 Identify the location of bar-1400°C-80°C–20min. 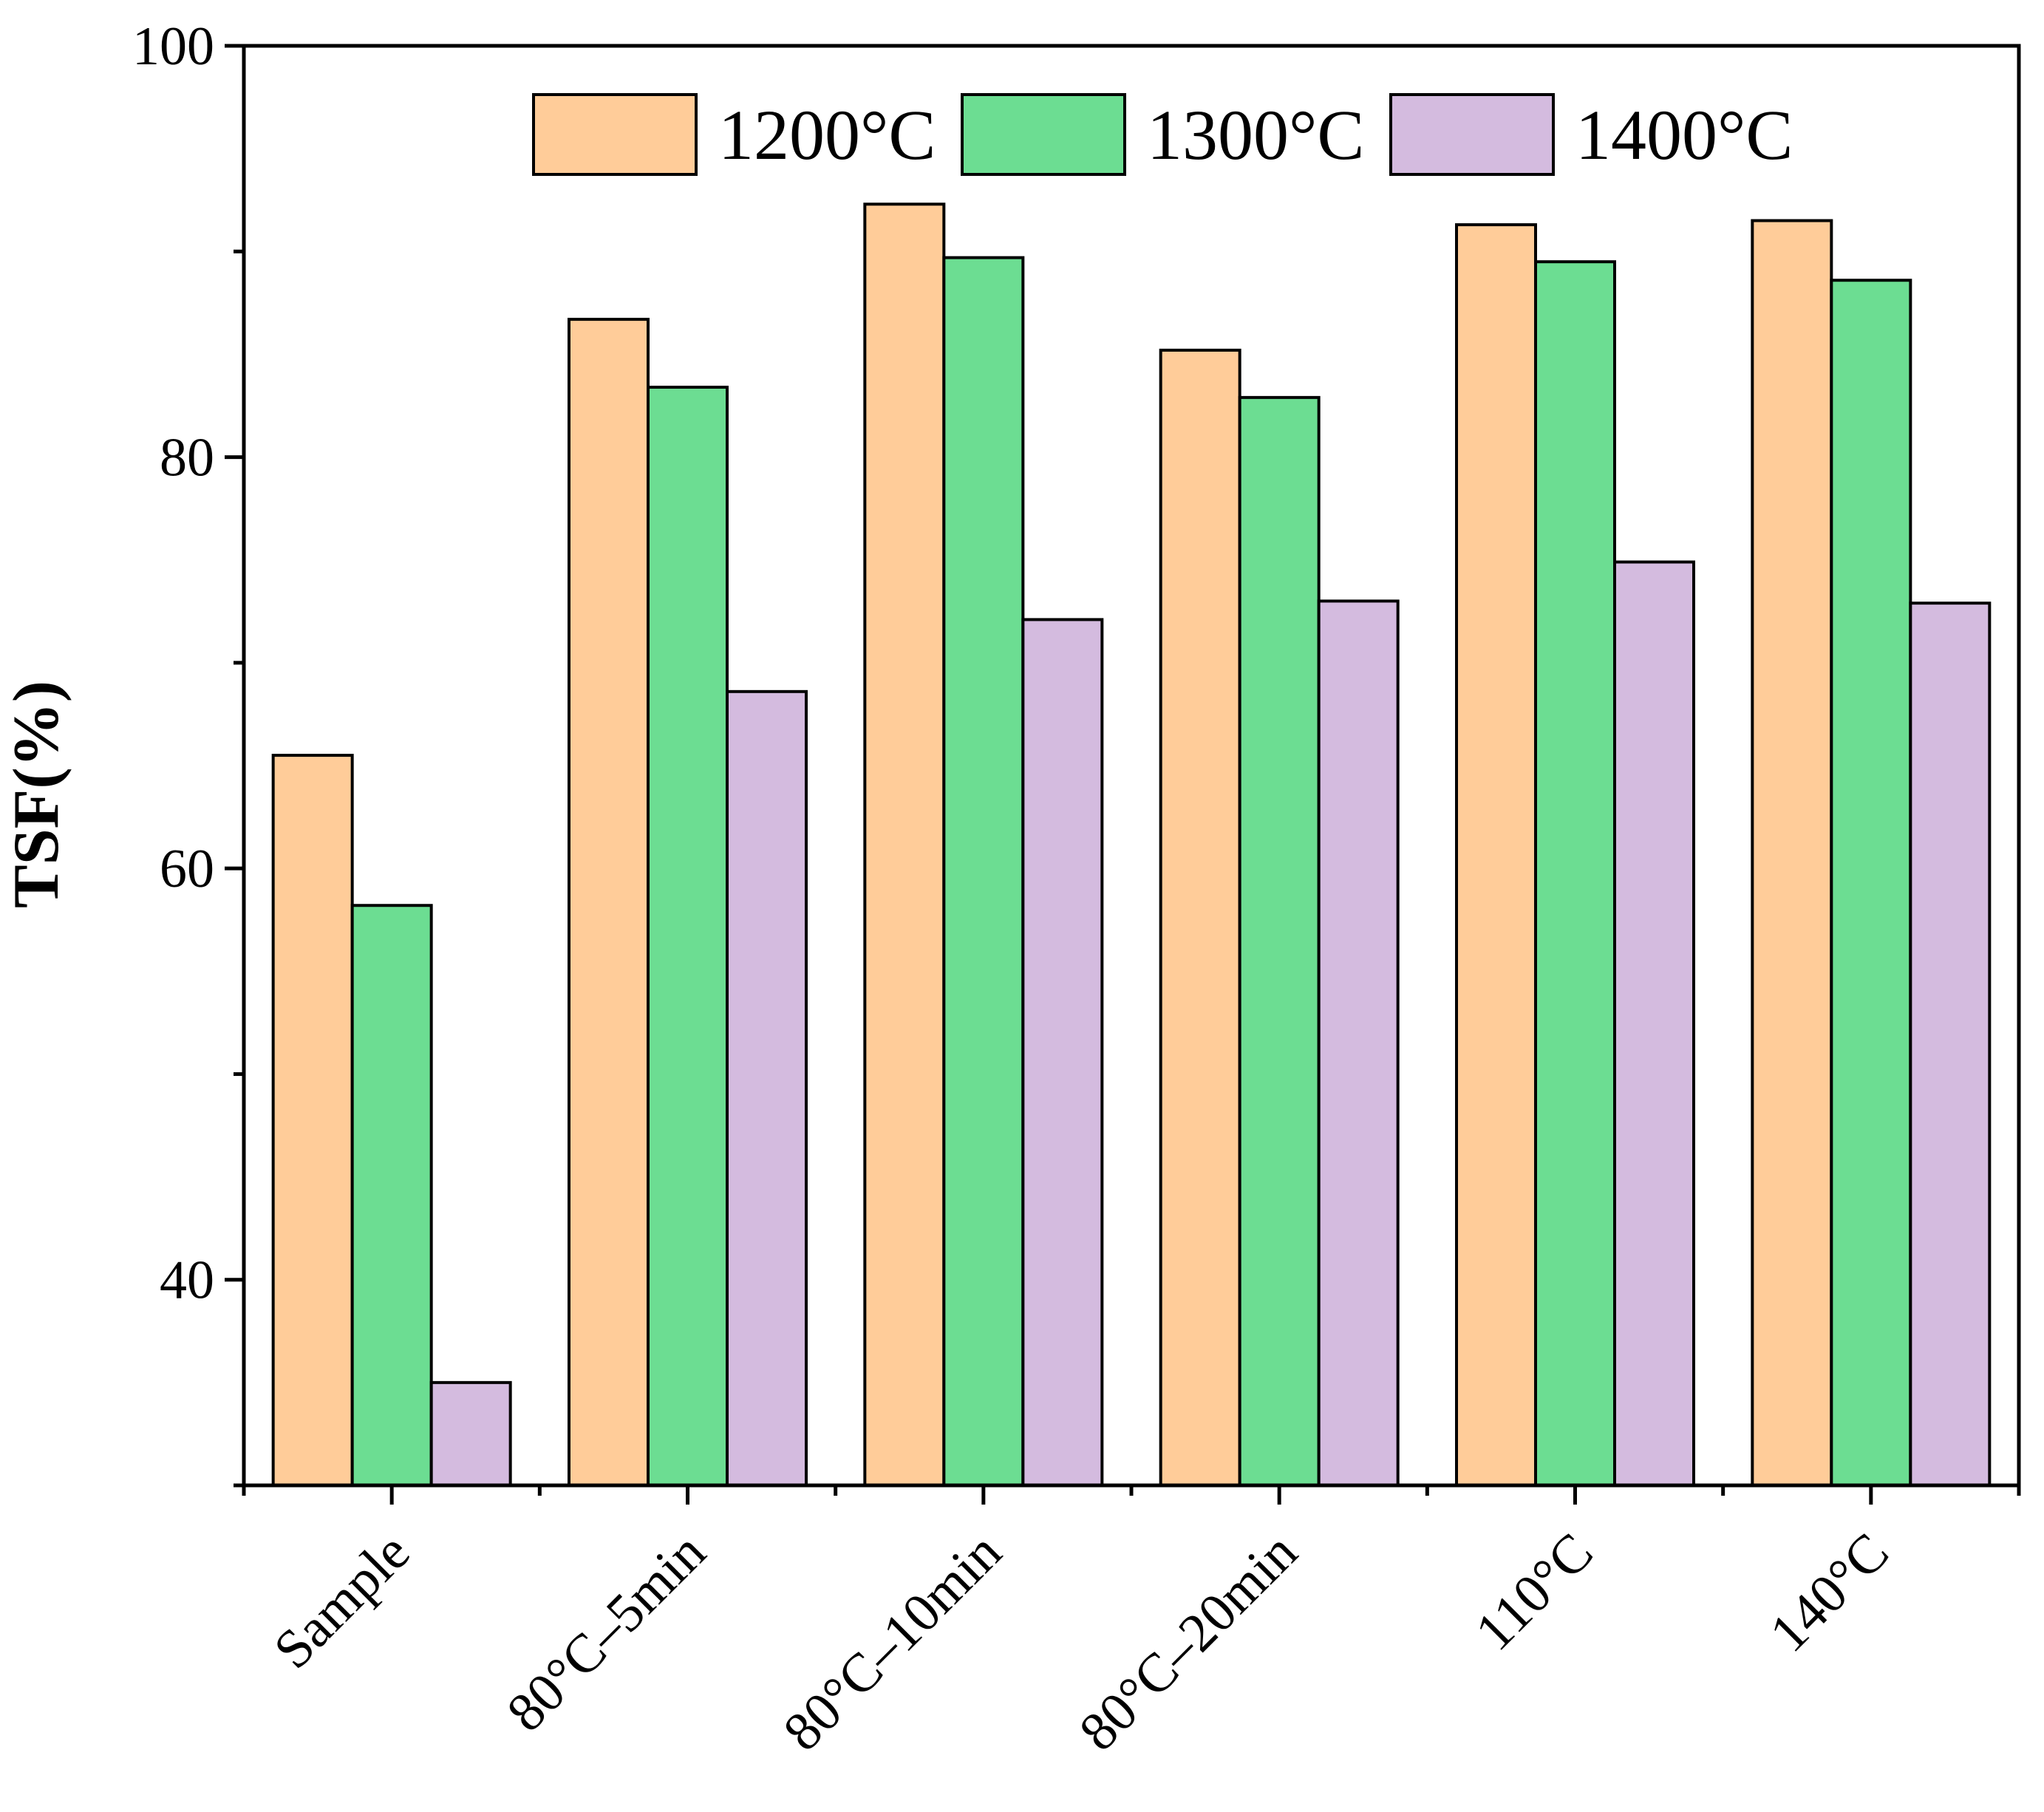
(1358, 1043).